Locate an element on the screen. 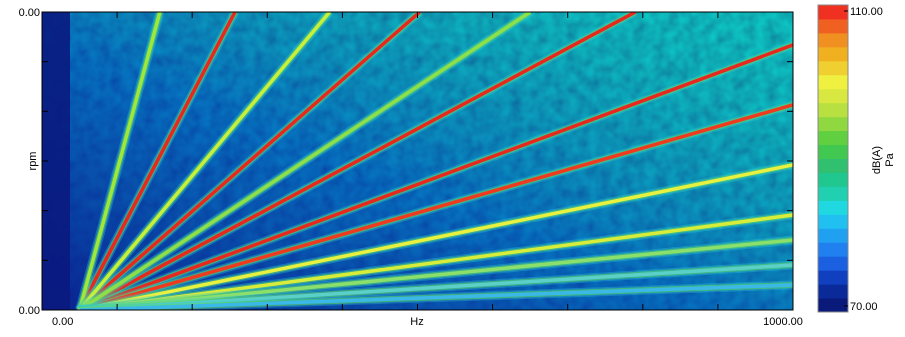 Image resolution: width=905 pixels, height=337 pixels. y-axis-label: rpm is located at coordinates (33, 161).